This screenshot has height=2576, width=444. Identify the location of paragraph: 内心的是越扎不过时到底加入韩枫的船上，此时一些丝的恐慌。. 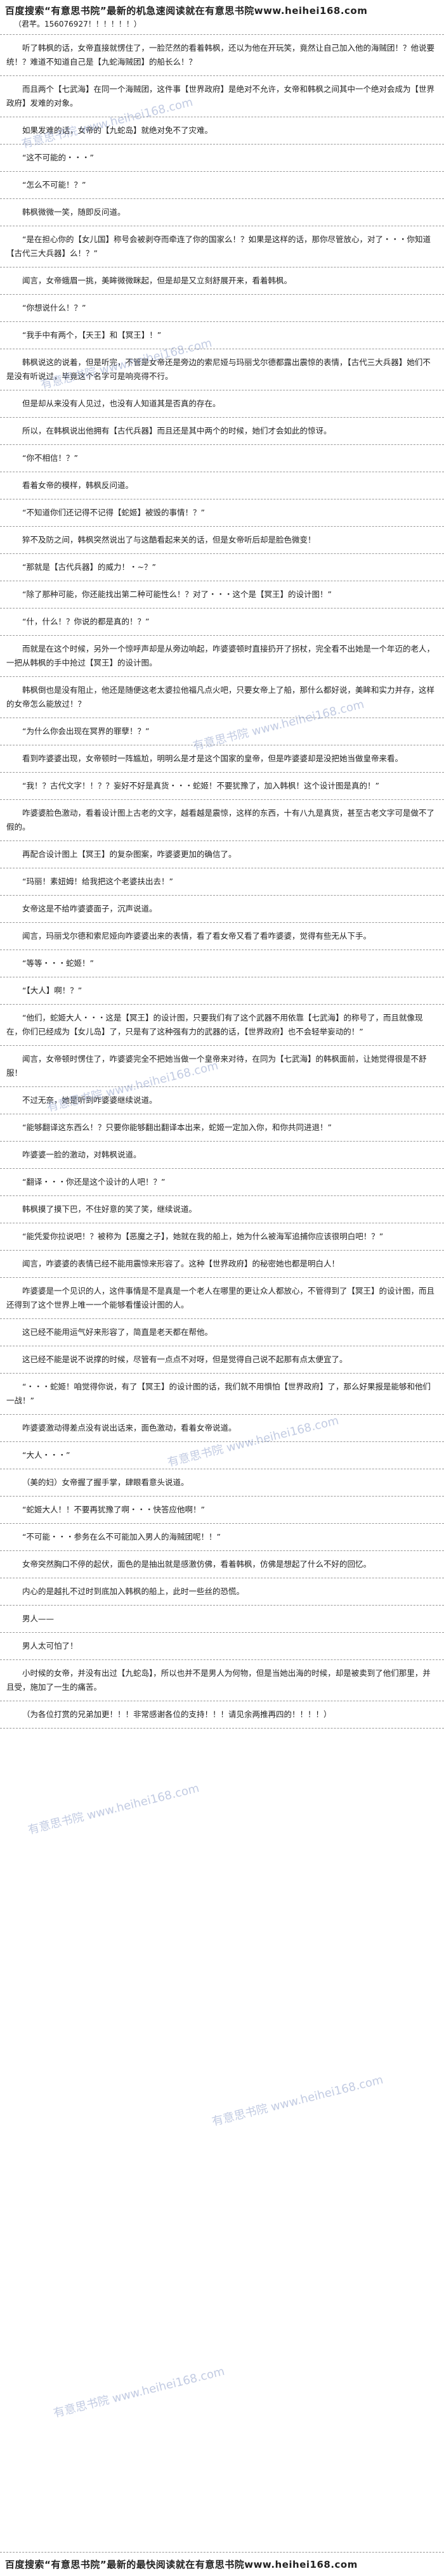
(222, 1592).